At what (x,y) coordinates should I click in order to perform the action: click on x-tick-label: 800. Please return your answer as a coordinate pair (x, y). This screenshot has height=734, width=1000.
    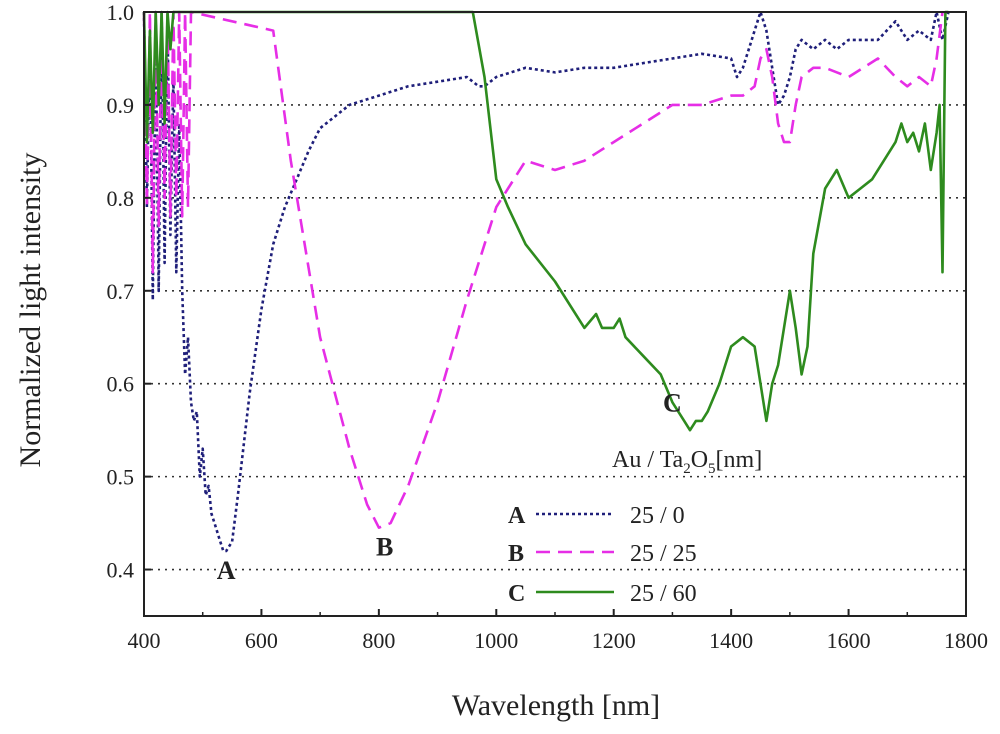
    Looking at the image, I should click on (378, 640).